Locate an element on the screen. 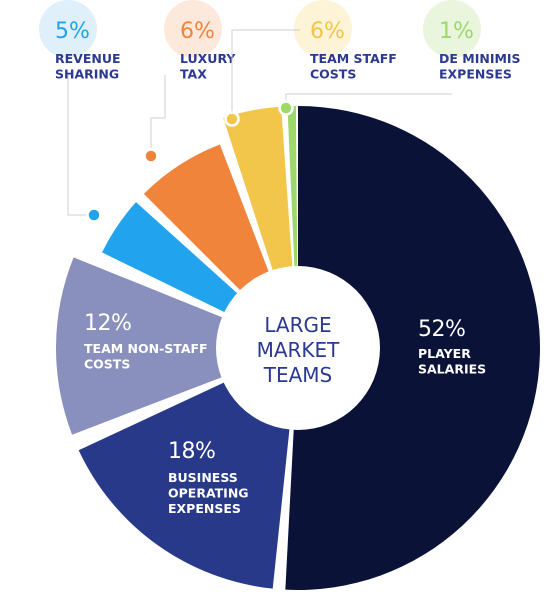  callout-category-label: TAX is located at coordinates (193, 74).